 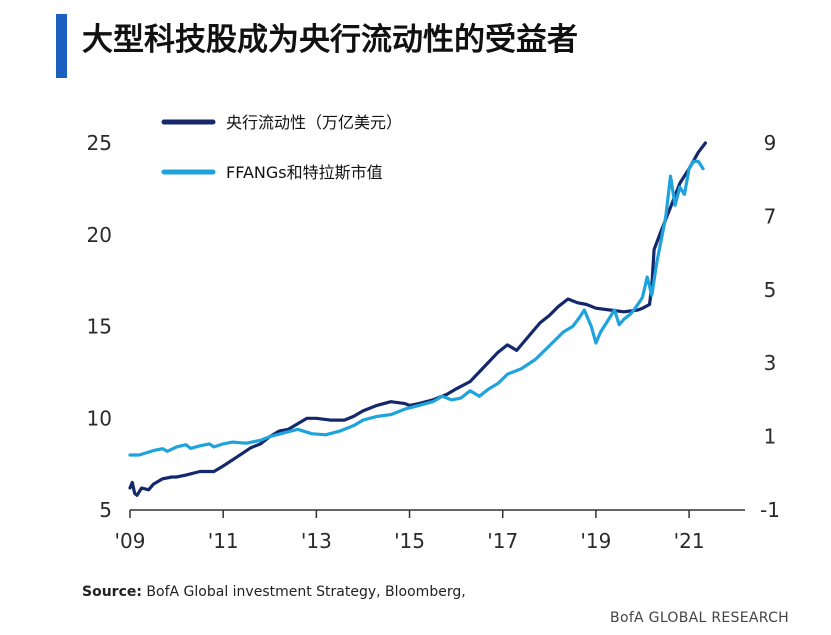 What do you see at coordinates (595, 541) in the screenshot?
I see `x-tick-label: '19` at bounding box center [595, 541].